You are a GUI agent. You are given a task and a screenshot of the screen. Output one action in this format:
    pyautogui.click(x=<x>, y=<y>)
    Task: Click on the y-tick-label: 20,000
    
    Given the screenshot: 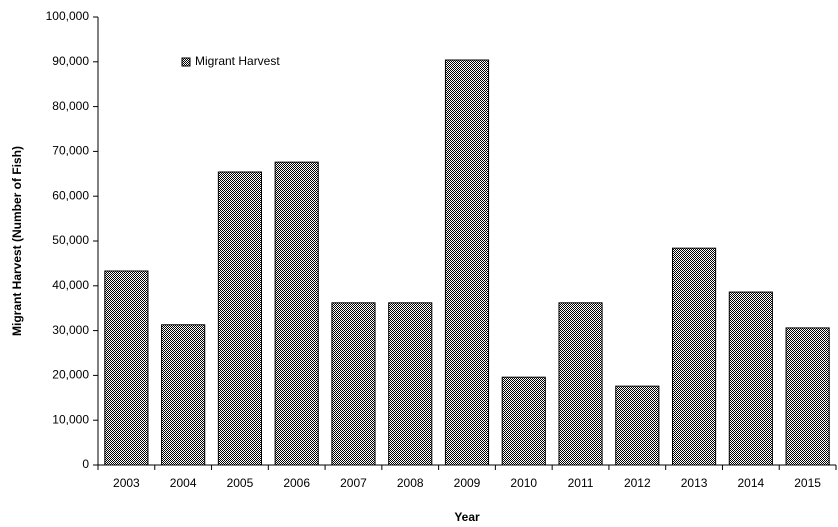 What is the action you would take?
    pyautogui.click(x=70, y=375)
    